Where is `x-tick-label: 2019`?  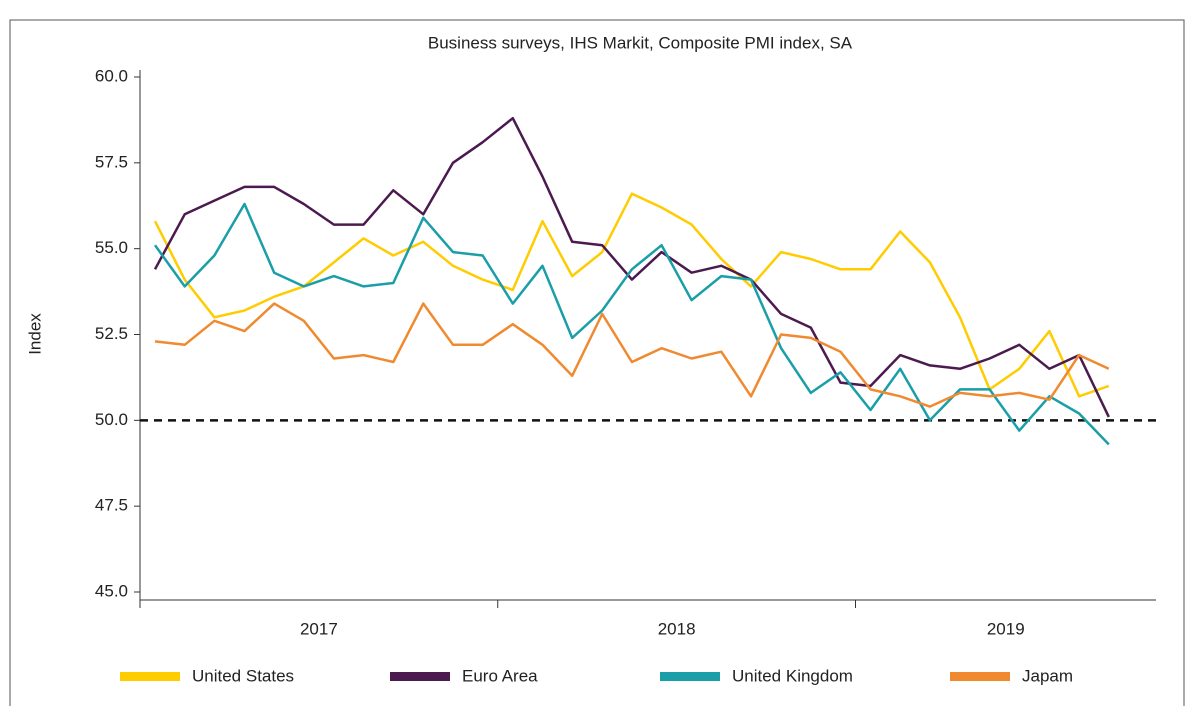 x-tick-label: 2019 is located at coordinates (1006, 628).